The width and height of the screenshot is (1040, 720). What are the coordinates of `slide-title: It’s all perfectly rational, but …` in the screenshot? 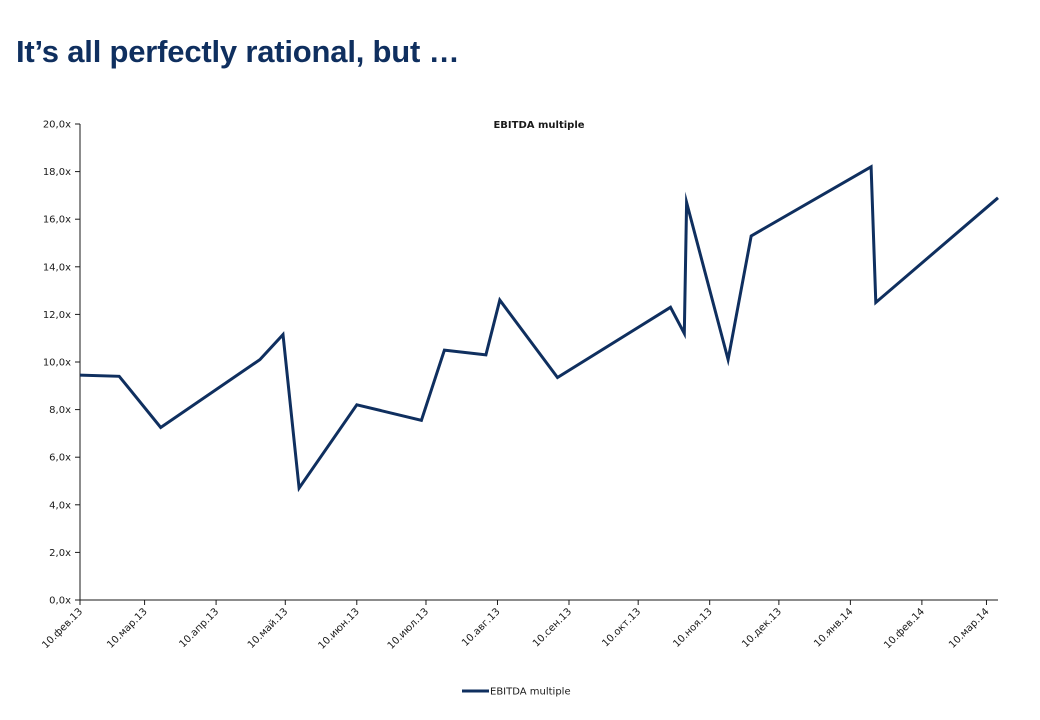 It's located at (238, 51).